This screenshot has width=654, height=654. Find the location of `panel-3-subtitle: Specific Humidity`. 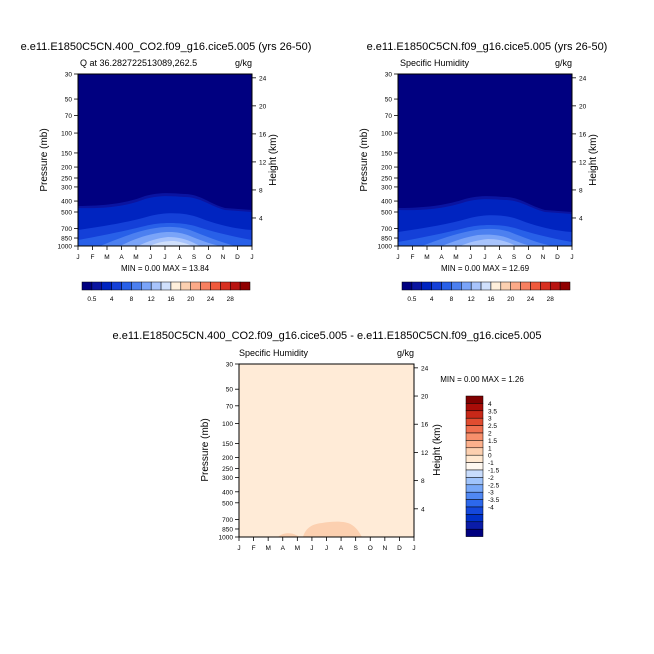

panel-3-subtitle: Specific Humidity is located at coordinates (274, 353).